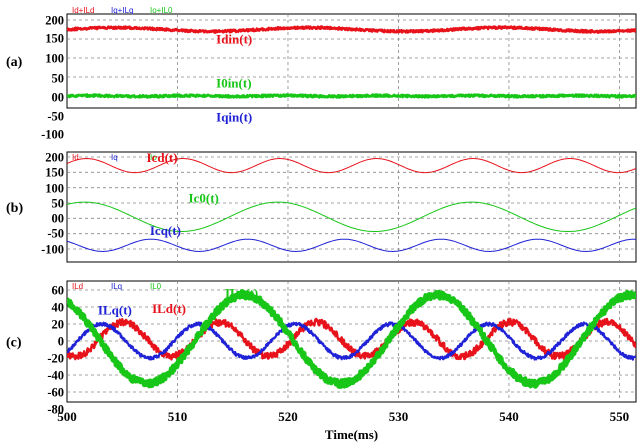 The height and width of the screenshot is (445, 640). Describe the element at coordinates (234, 116) in the screenshot. I see `series-annotation: Iqin(t)` at that location.